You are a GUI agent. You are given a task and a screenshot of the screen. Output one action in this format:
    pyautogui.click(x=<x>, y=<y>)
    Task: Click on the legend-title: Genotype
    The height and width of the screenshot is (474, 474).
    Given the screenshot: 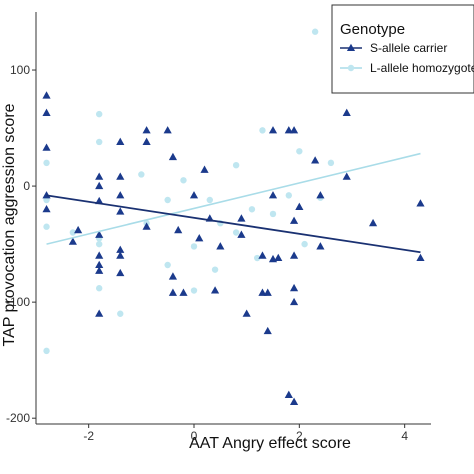 What is the action you would take?
    pyautogui.click(x=372, y=29)
    